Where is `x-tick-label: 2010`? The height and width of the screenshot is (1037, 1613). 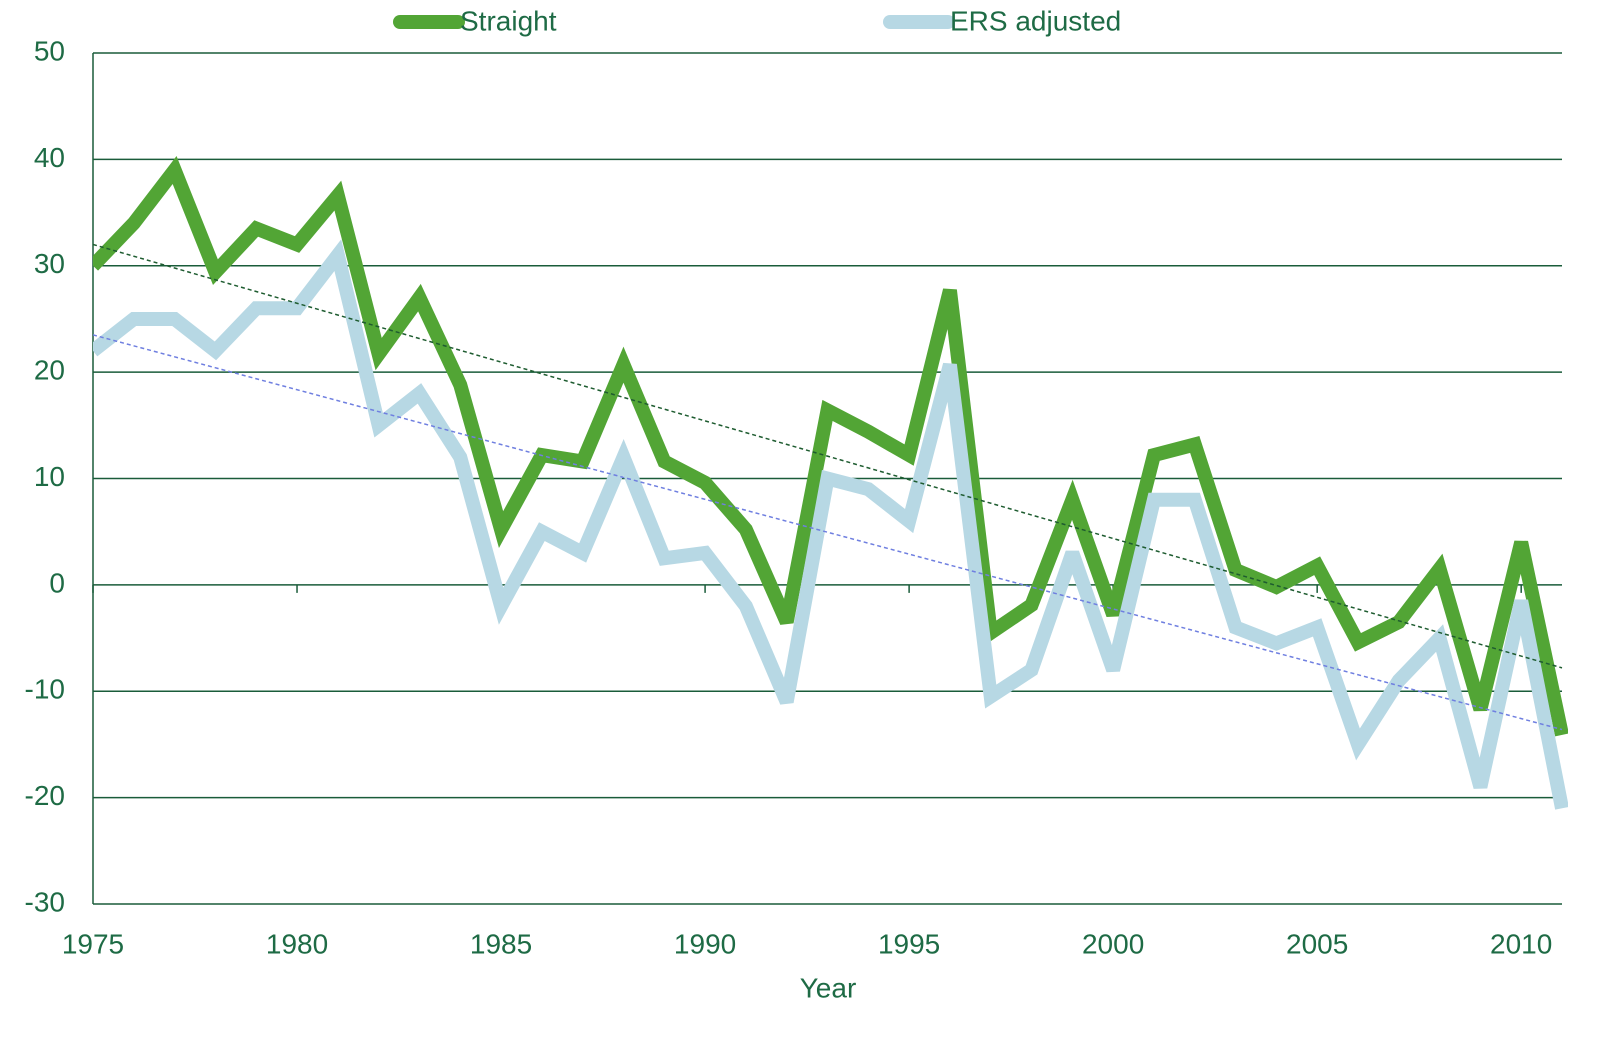
x-tick-label: 2010 is located at coordinates (1521, 943).